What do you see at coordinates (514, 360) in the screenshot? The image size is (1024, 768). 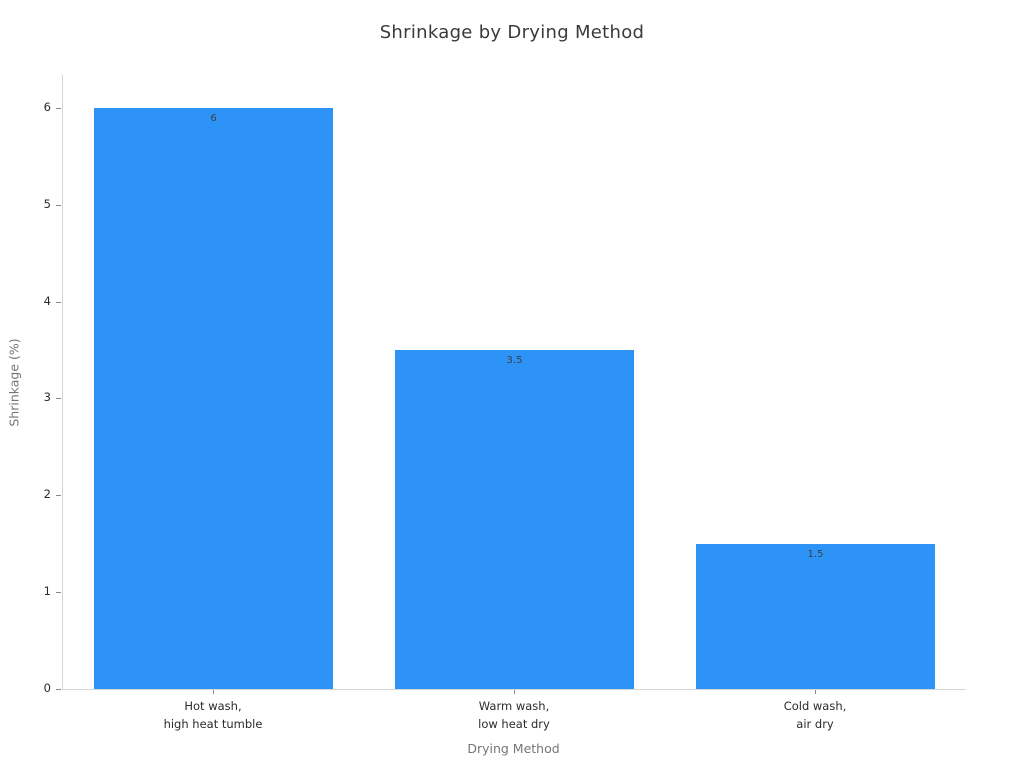 I see `bar-value-label-1: 3.5` at bounding box center [514, 360].